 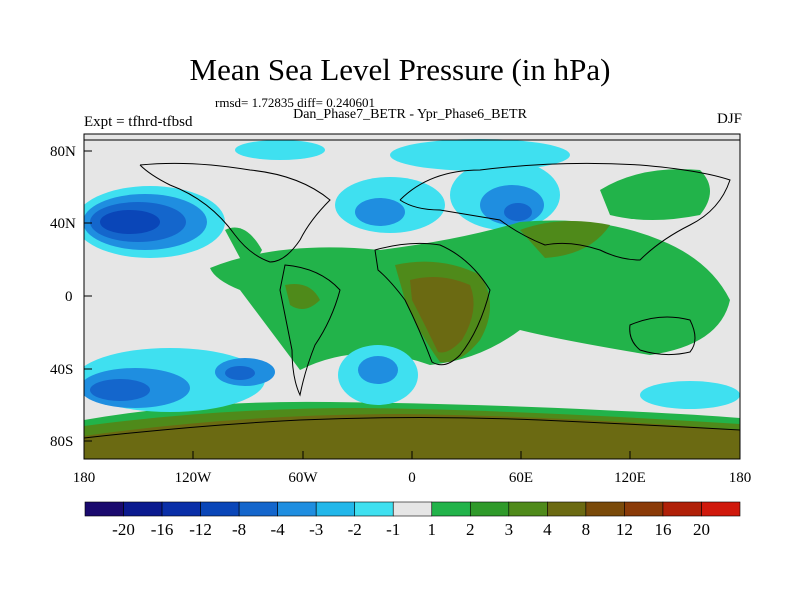 I want to click on europe-darkblue, so click(x=518, y=212).